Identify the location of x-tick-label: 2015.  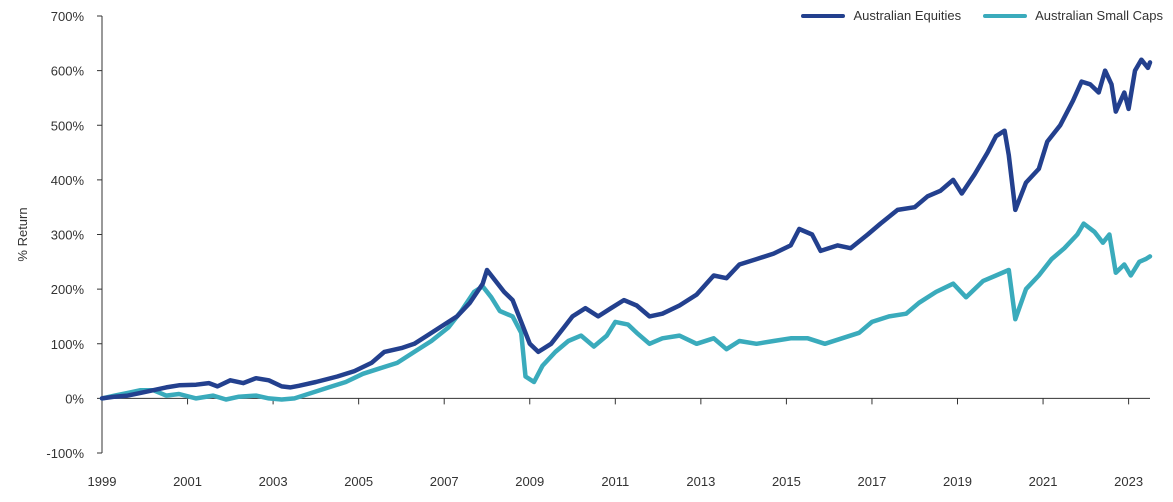
(786, 481).